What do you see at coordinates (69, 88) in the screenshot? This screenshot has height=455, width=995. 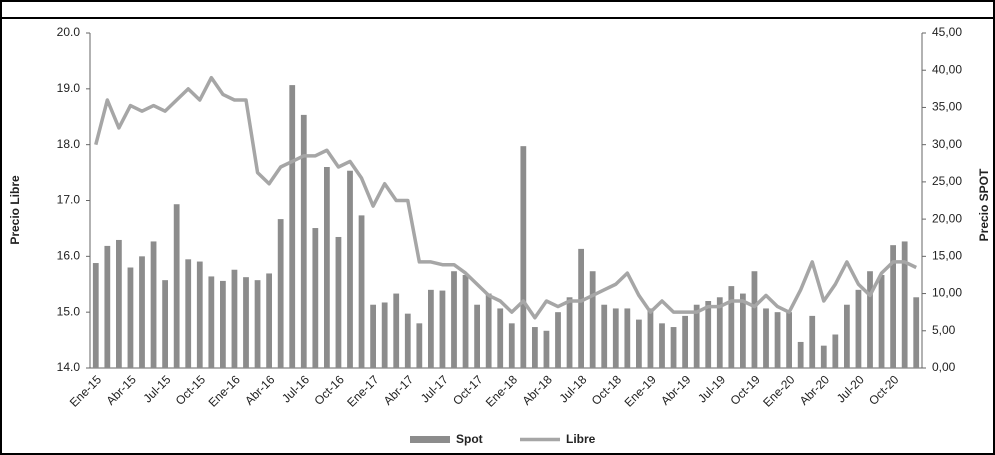 I see `y-tick-label: 19.0` at bounding box center [69, 88].